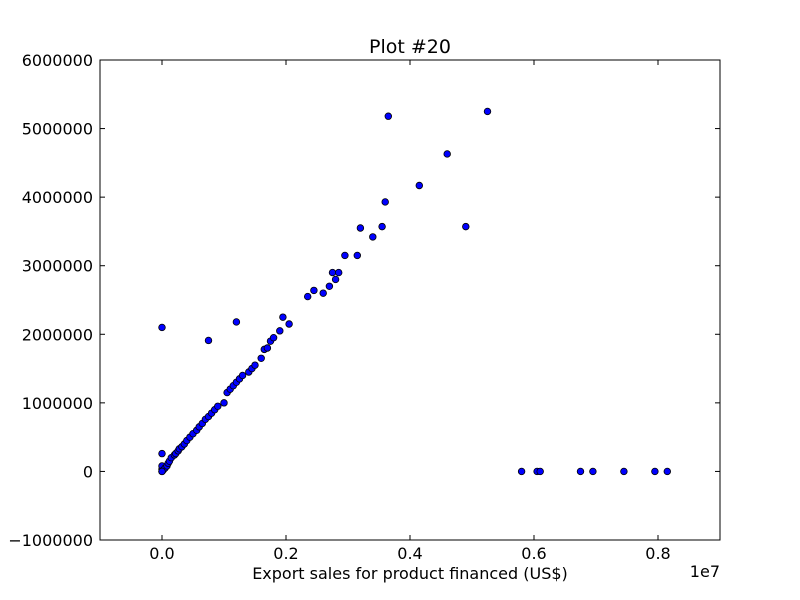  What do you see at coordinates (57, 60) in the screenshot?
I see `y-tick-label: 6000000` at bounding box center [57, 60].